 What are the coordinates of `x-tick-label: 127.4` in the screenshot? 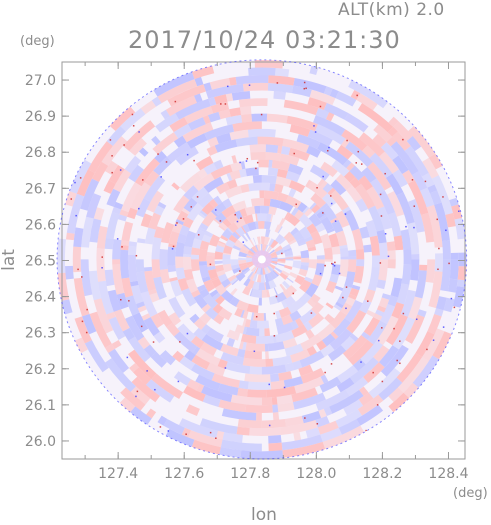 It's located at (118, 474).